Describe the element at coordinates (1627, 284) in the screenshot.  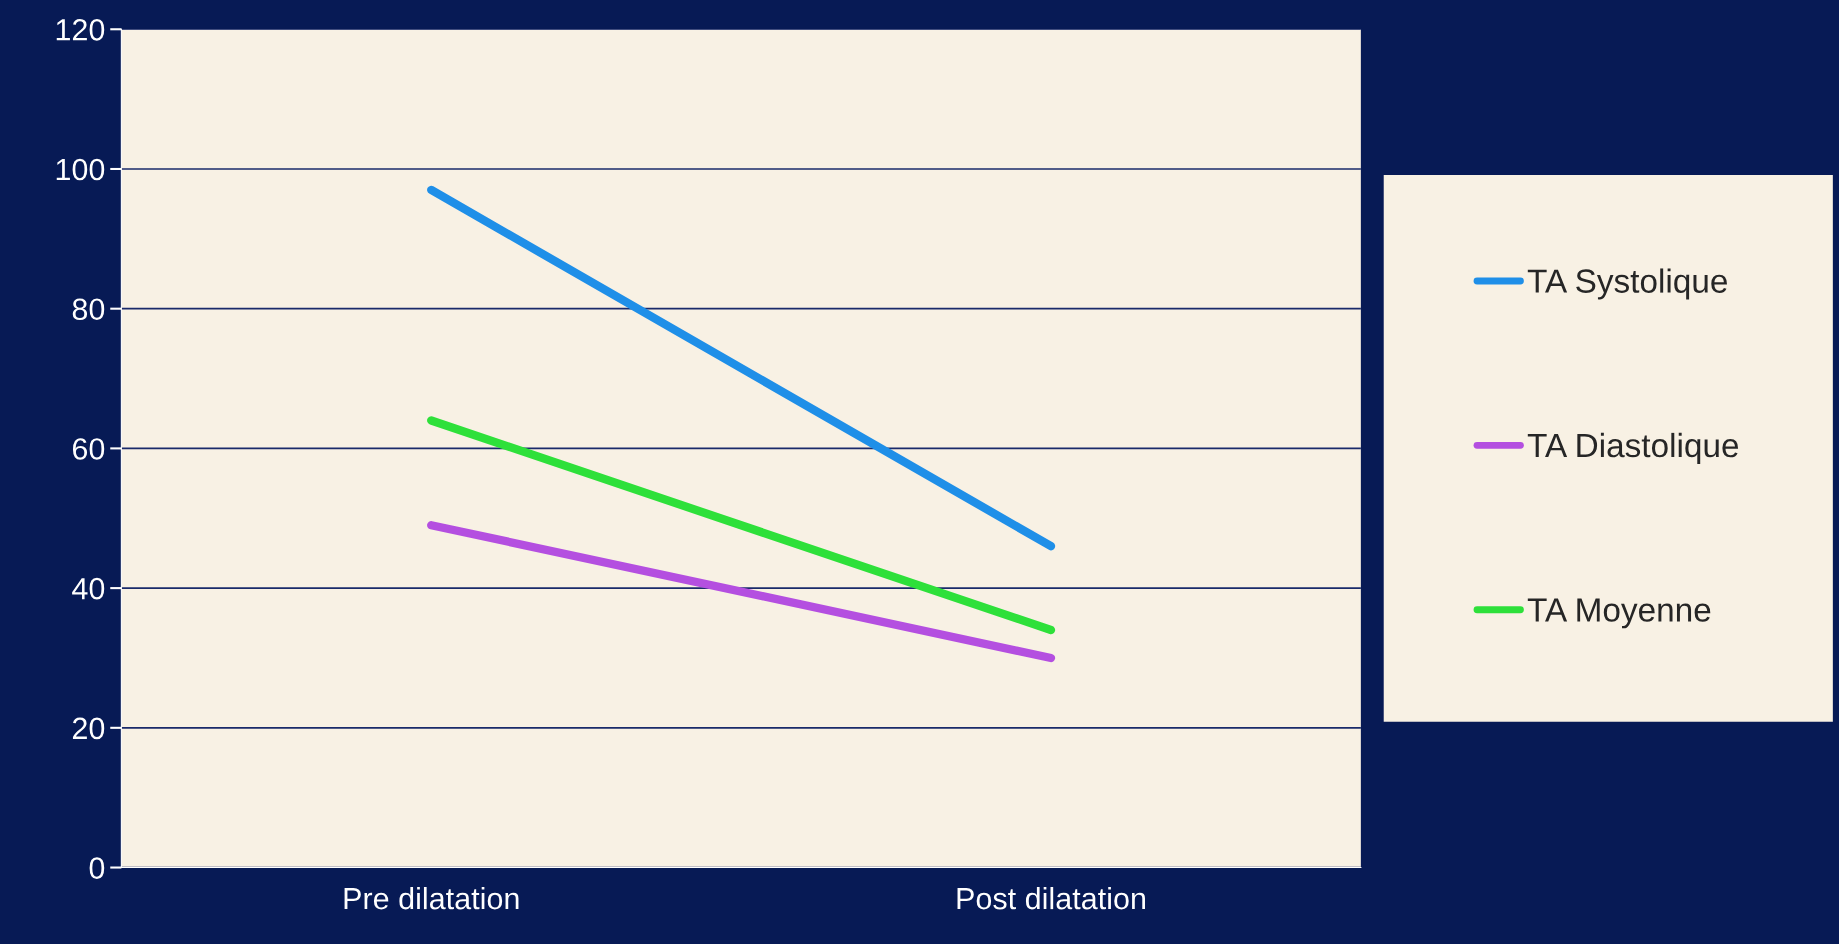
I see `legend-label: TA Systolique` at that location.